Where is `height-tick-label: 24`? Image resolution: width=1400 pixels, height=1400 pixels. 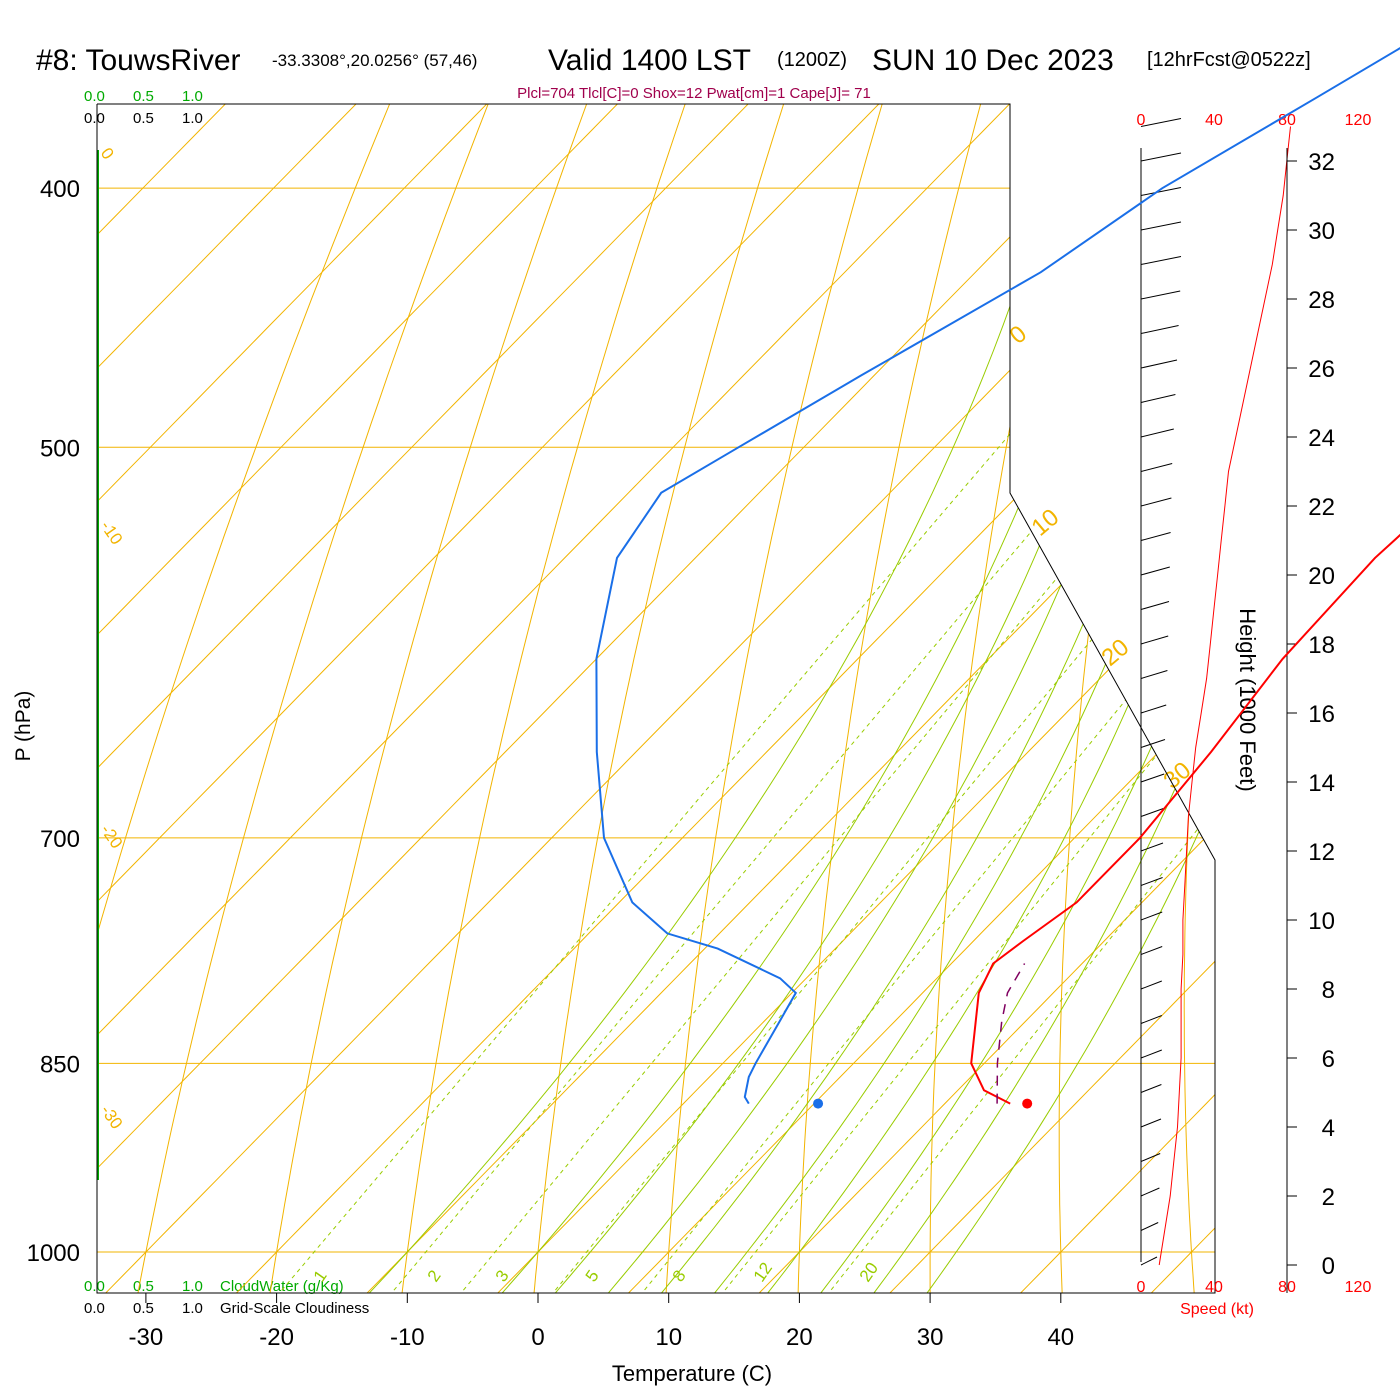 height-tick-label: 24 is located at coordinates (1321, 438).